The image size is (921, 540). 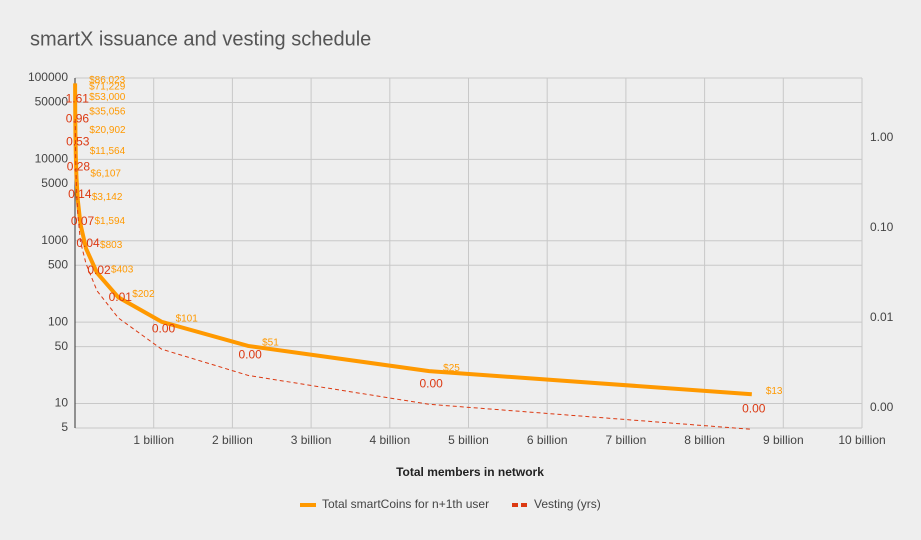 I want to click on y2-tick-label: 0.01, so click(x=882, y=317).